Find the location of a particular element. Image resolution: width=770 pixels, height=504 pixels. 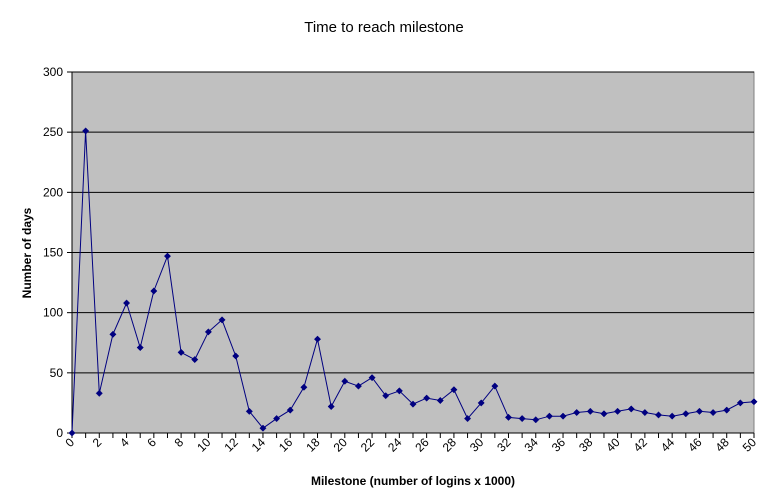

y-tick-label-100: 100 is located at coordinates (53, 313).